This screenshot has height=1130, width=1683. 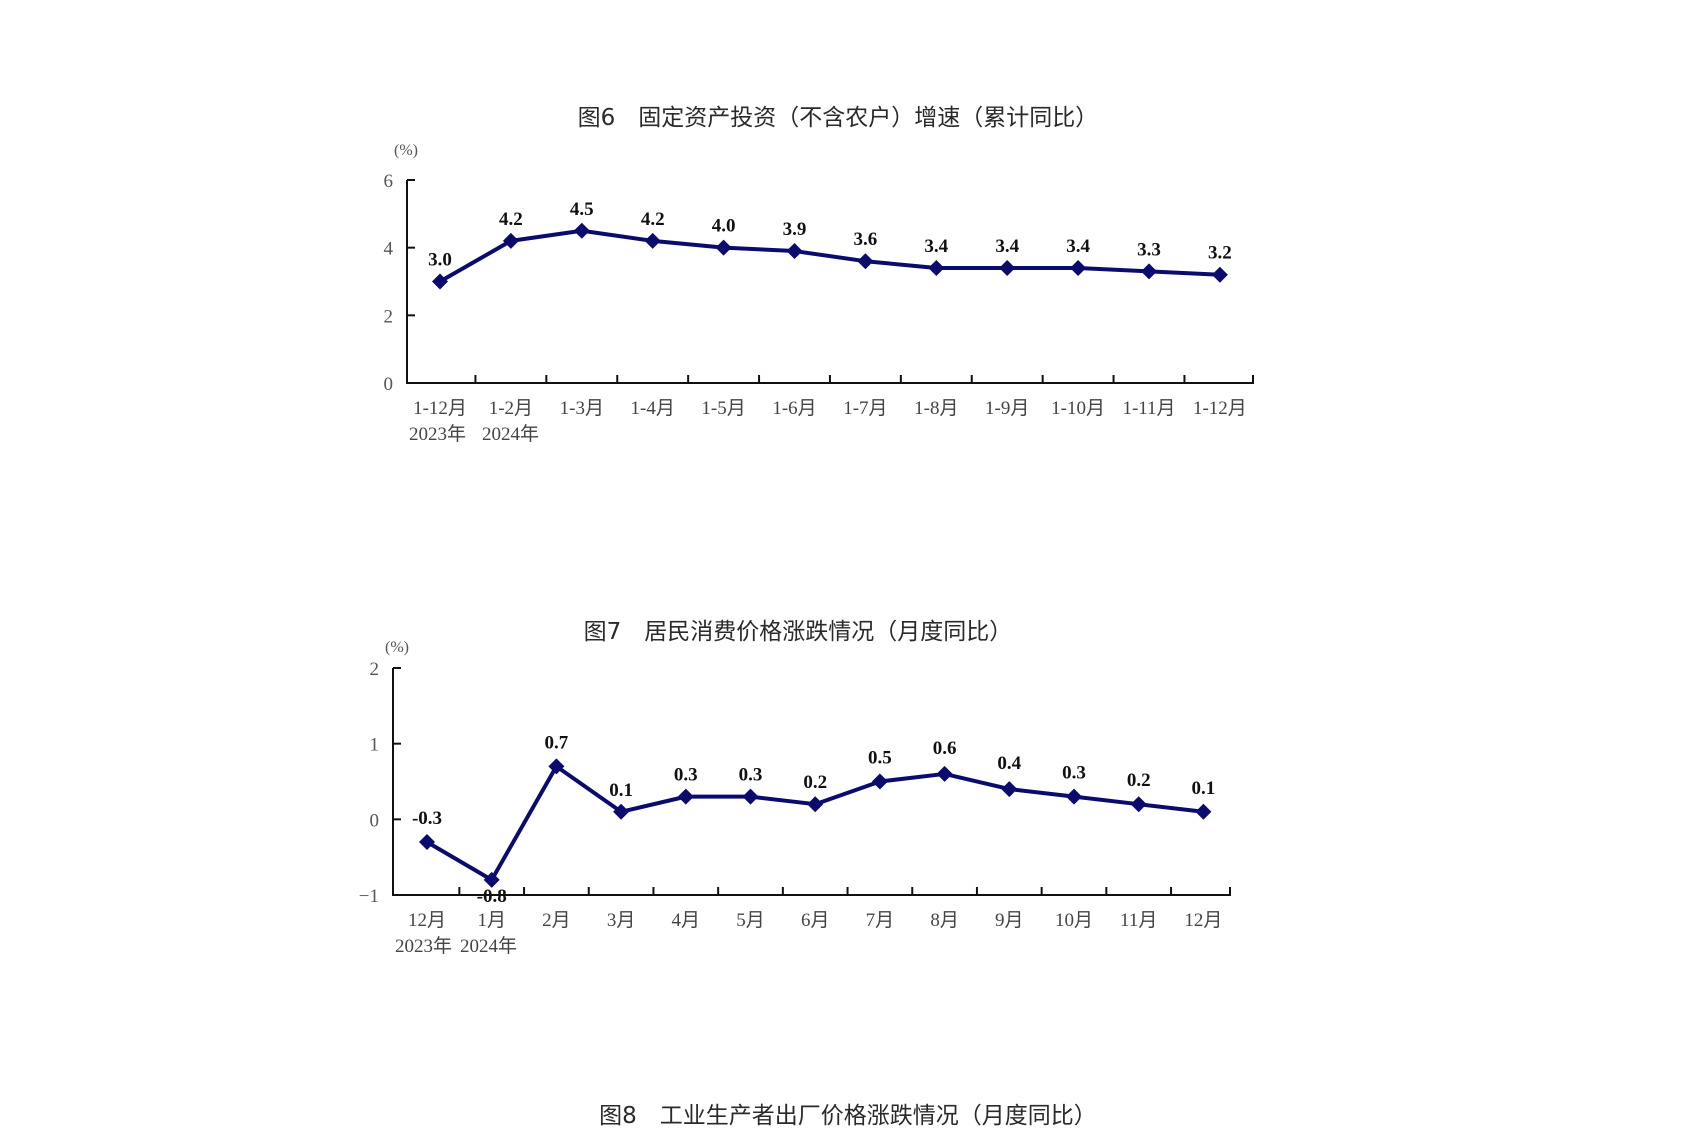 I want to click on data-value-label: -0.3, so click(x=427, y=818).